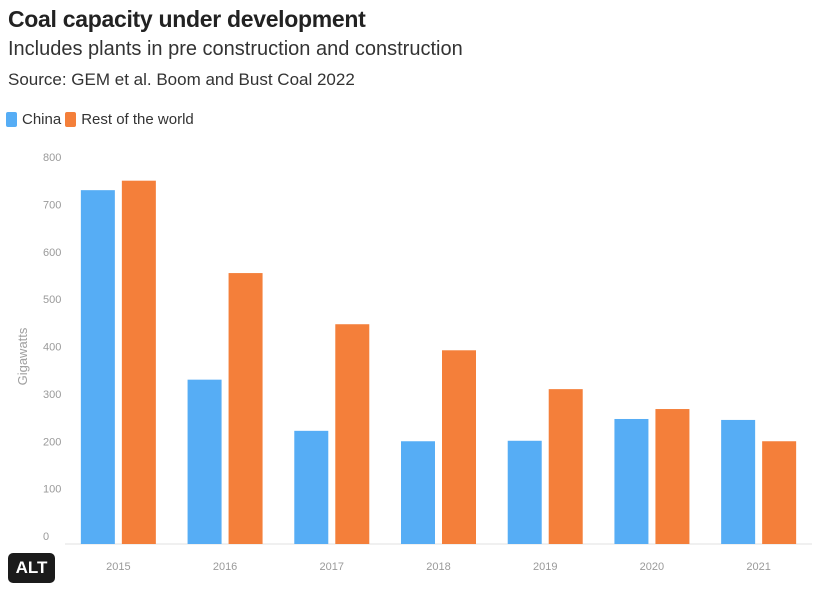 This screenshot has width=828, height=592. What do you see at coordinates (565, 466) in the screenshot?
I see `bar-rest-of-world-2019` at bounding box center [565, 466].